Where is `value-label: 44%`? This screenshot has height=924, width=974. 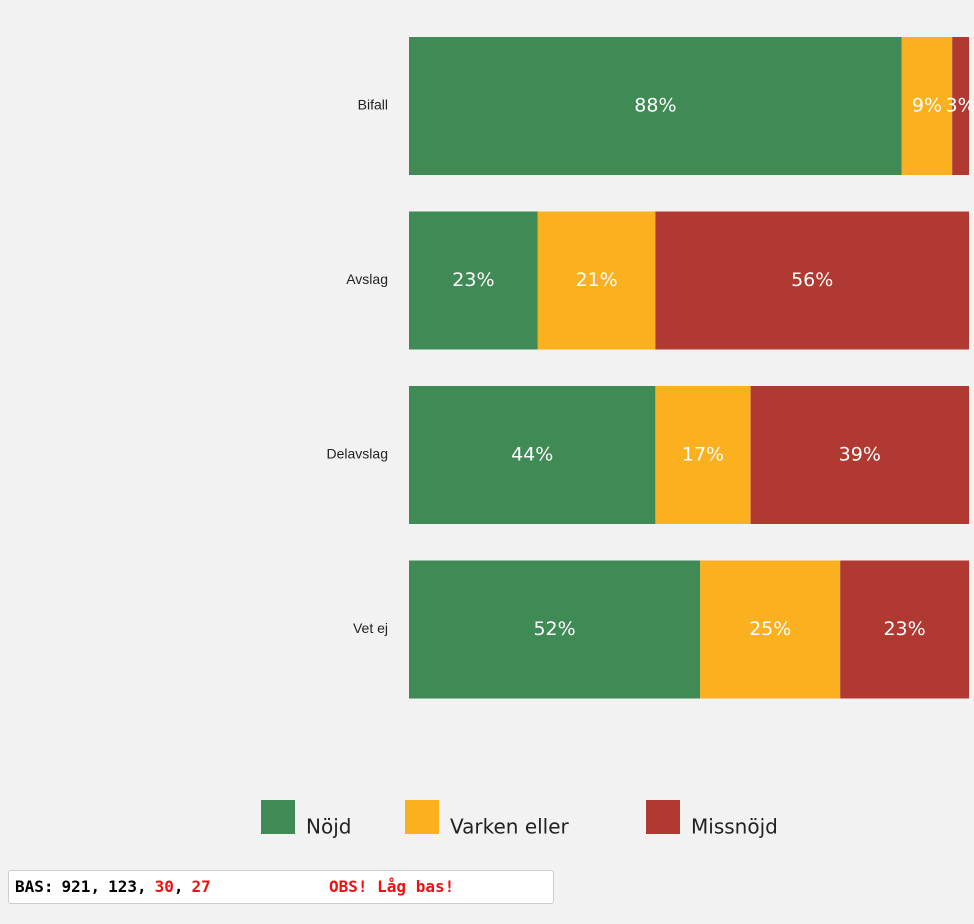 value-label: 44% is located at coordinates (532, 455).